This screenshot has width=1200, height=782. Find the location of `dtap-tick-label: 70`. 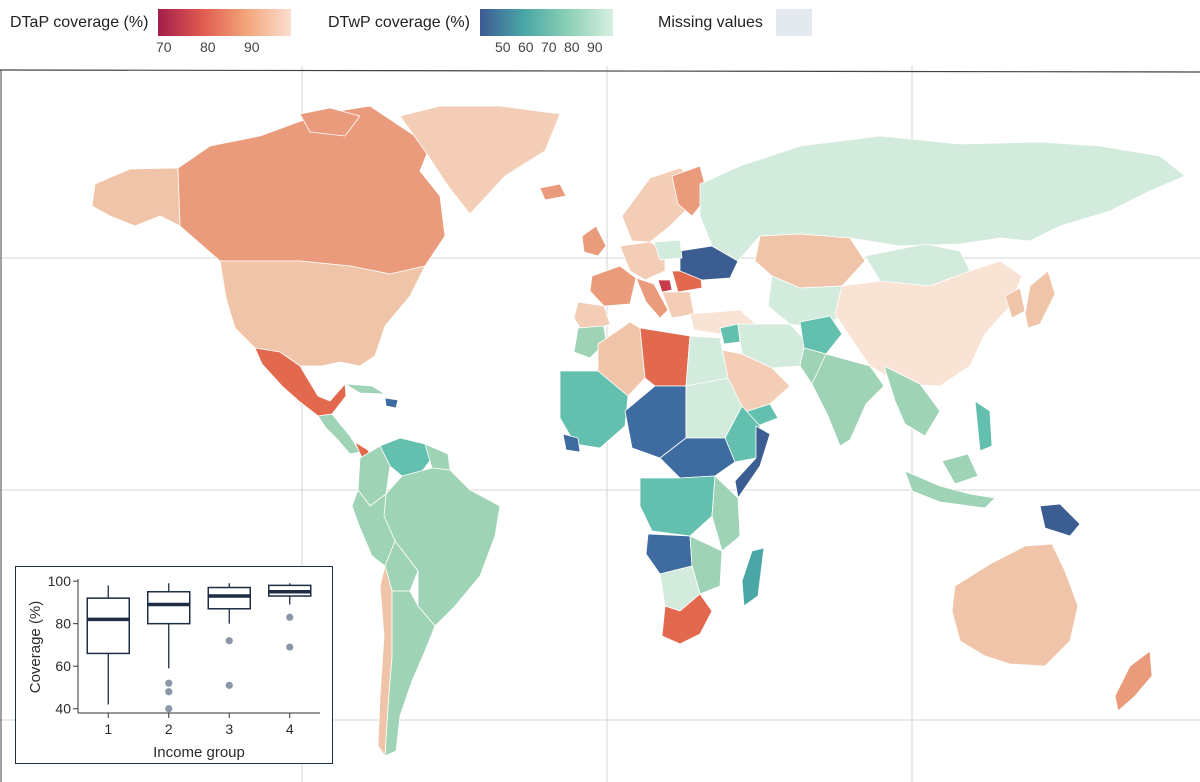

dtap-tick-label: 70 is located at coordinates (164, 47).